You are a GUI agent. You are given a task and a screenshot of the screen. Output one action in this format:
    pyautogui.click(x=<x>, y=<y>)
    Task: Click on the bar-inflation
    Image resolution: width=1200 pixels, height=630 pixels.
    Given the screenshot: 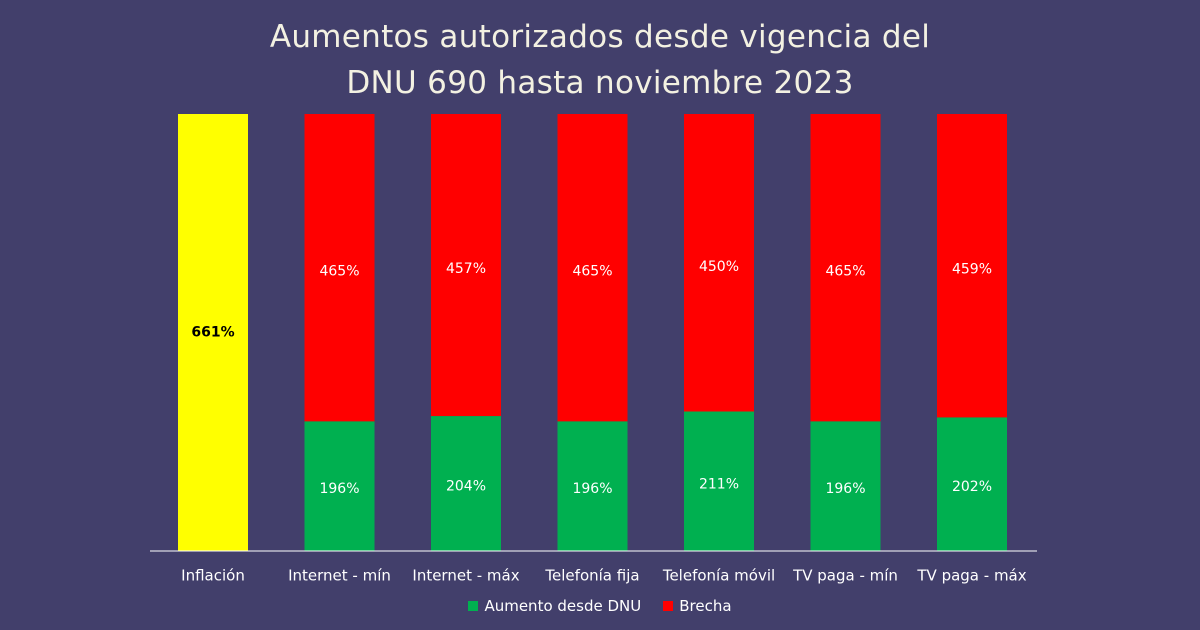 What is the action you would take?
    pyautogui.click(x=213, y=332)
    